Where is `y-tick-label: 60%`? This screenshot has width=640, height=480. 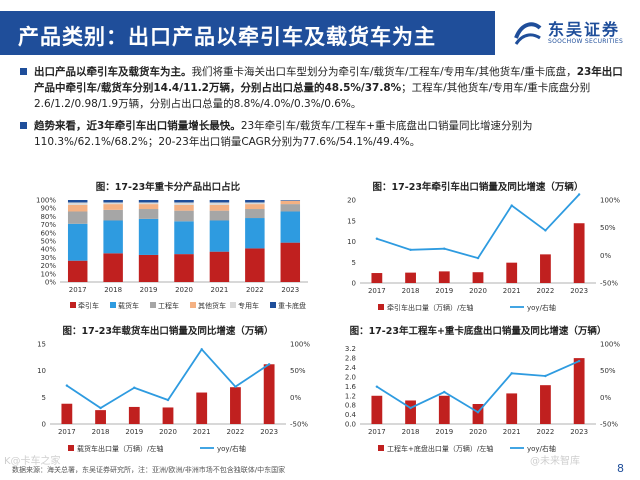 y-tick-label: 60% is located at coordinates (48, 233).